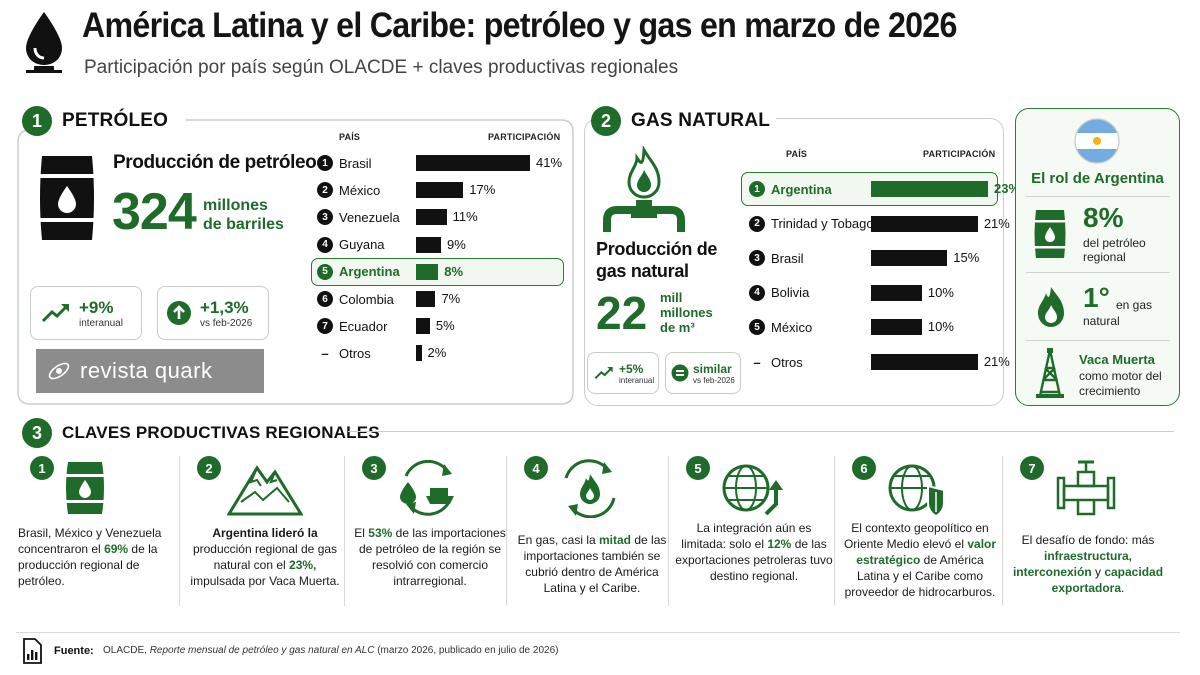 The image size is (1200, 675). What do you see at coordinates (1007, 188) in the screenshot?
I see `value-label: 23%` at bounding box center [1007, 188].